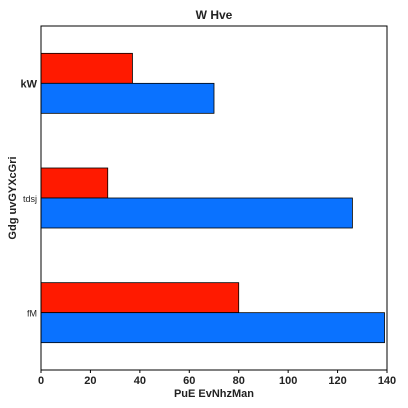  What do you see at coordinates (196, 213) in the screenshot?
I see `bar-series-2-tdsj` at bounding box center [196, 213].